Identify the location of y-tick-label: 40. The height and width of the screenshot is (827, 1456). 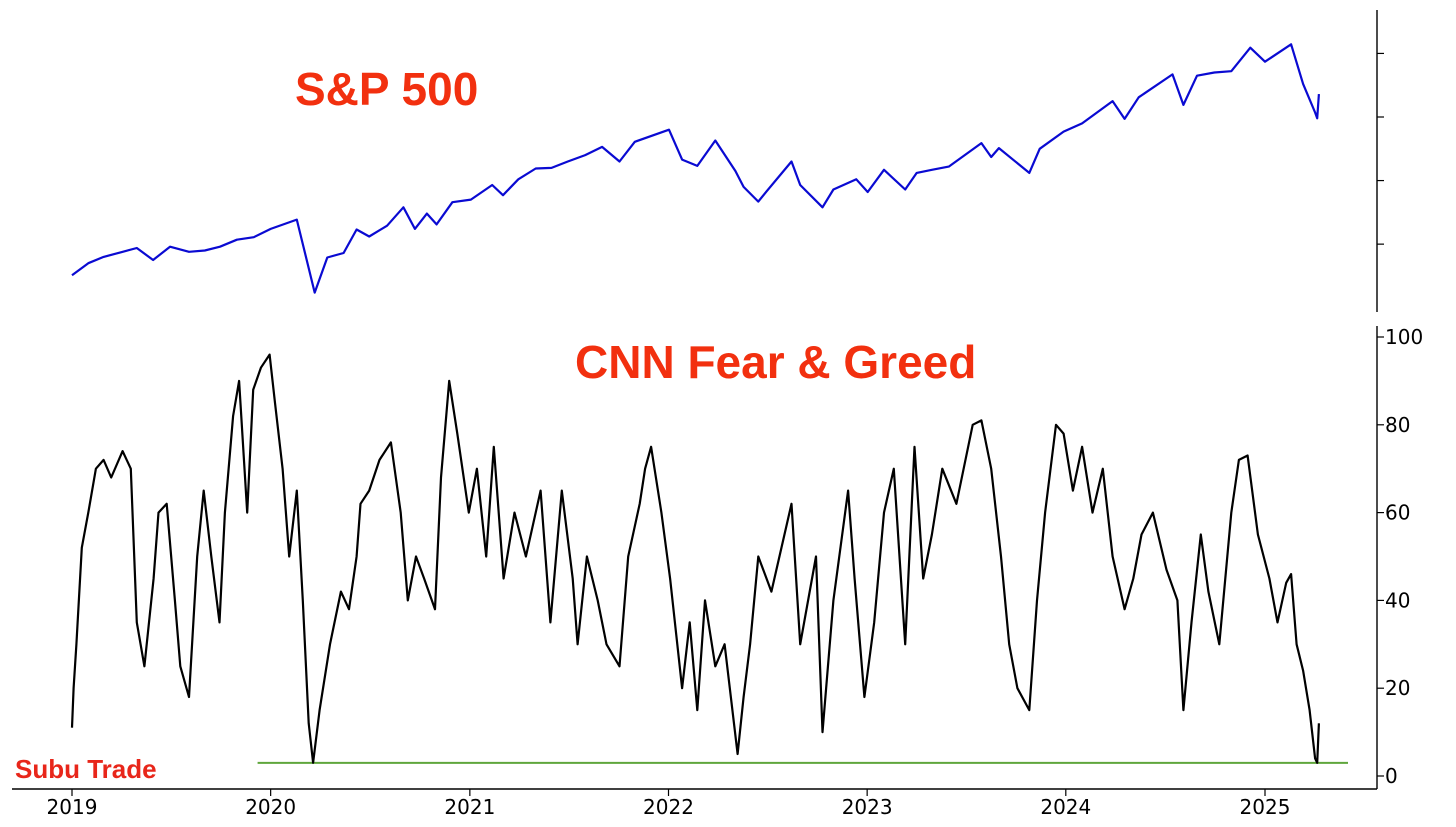
(1397, 600).